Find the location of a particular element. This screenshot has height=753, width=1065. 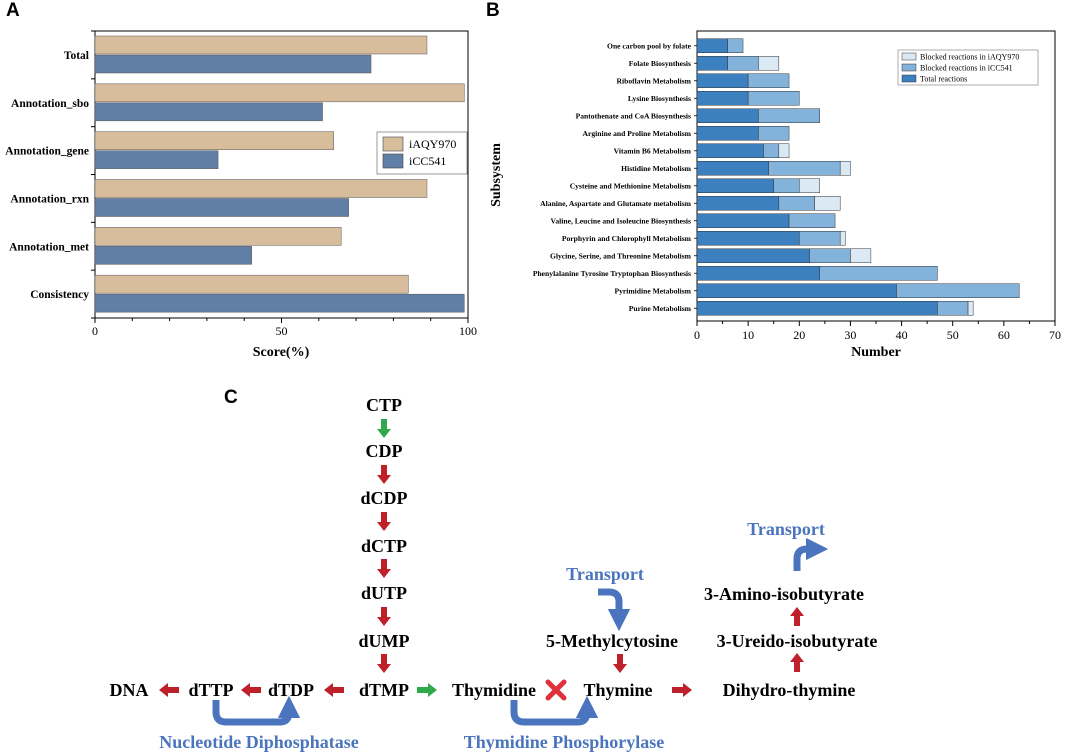

chart-b-x-tick-label: 20 is located at coordinates (799, 335).